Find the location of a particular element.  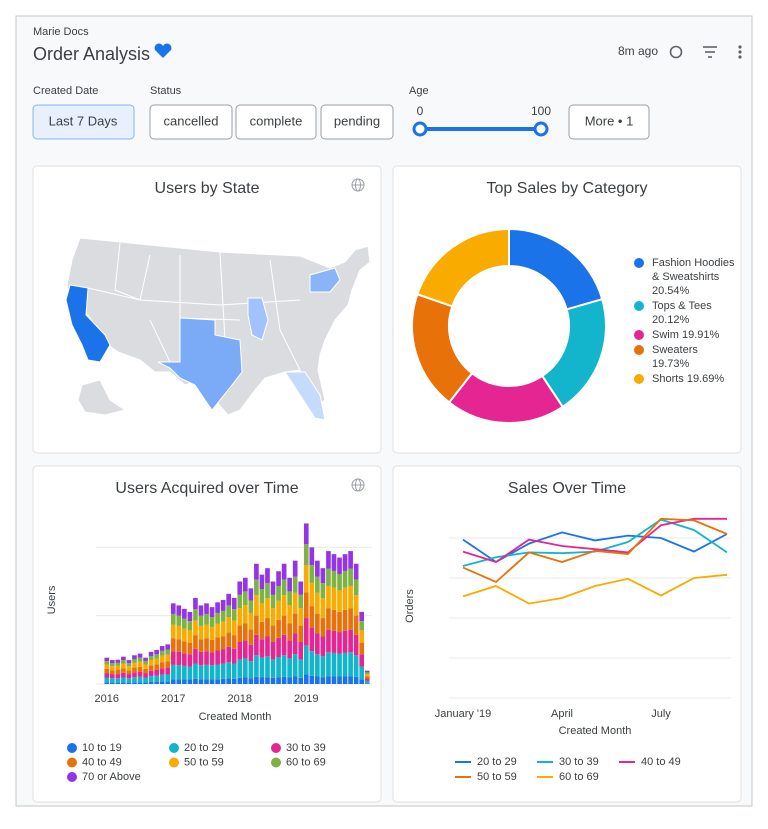

x-axis-title: Created Month is located at coordinates (595, 731).